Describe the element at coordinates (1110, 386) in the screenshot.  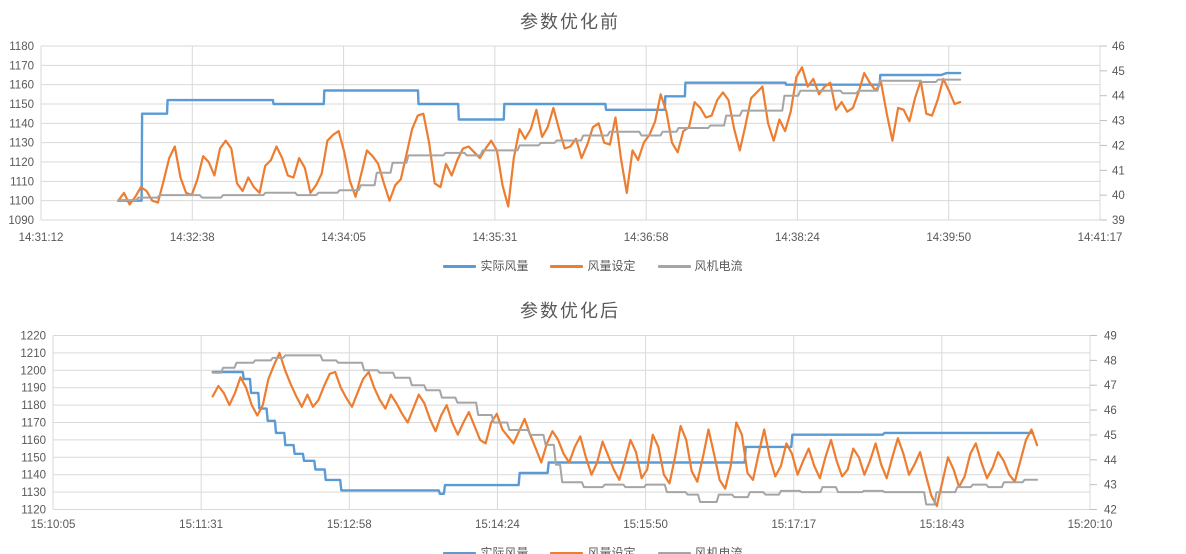
I see `right-axis-tick-label: 47` at that location.